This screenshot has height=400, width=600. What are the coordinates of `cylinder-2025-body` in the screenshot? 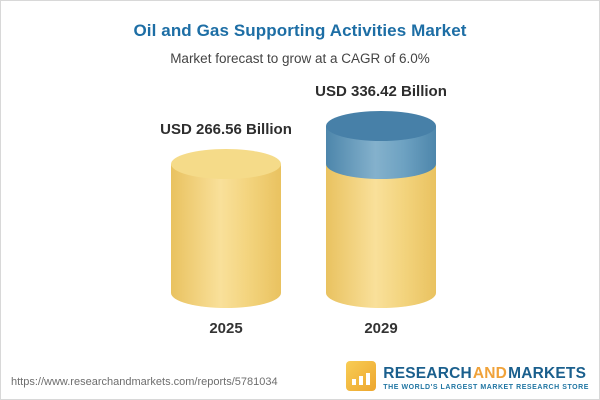 It's located at (226, 236).